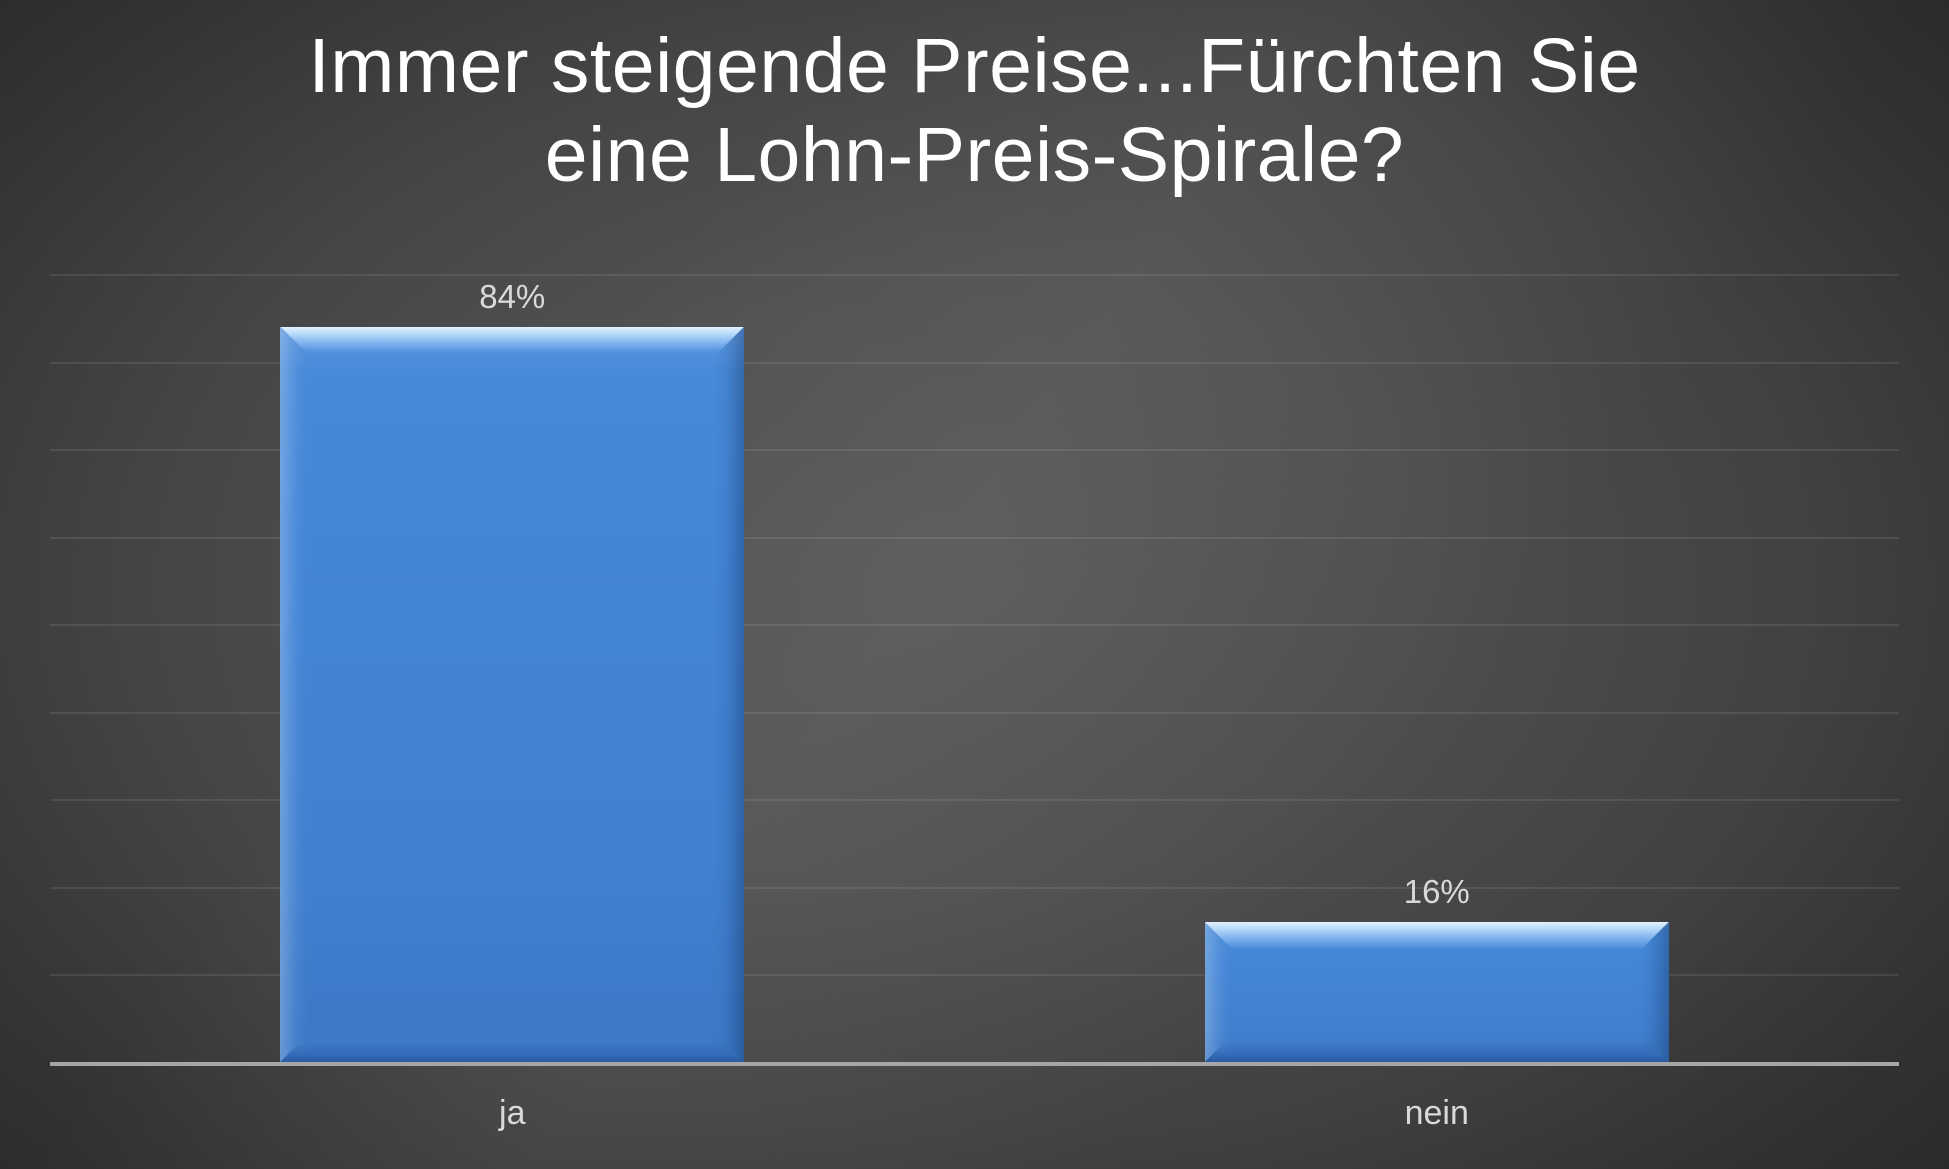 Image resolution: width=1949 pixels, height=1169 pixels. What do you see at coordinates (974, 1119) in the screenshot?
I see `category-axis-labels: ja nein` at bounding box center [974, 1119].